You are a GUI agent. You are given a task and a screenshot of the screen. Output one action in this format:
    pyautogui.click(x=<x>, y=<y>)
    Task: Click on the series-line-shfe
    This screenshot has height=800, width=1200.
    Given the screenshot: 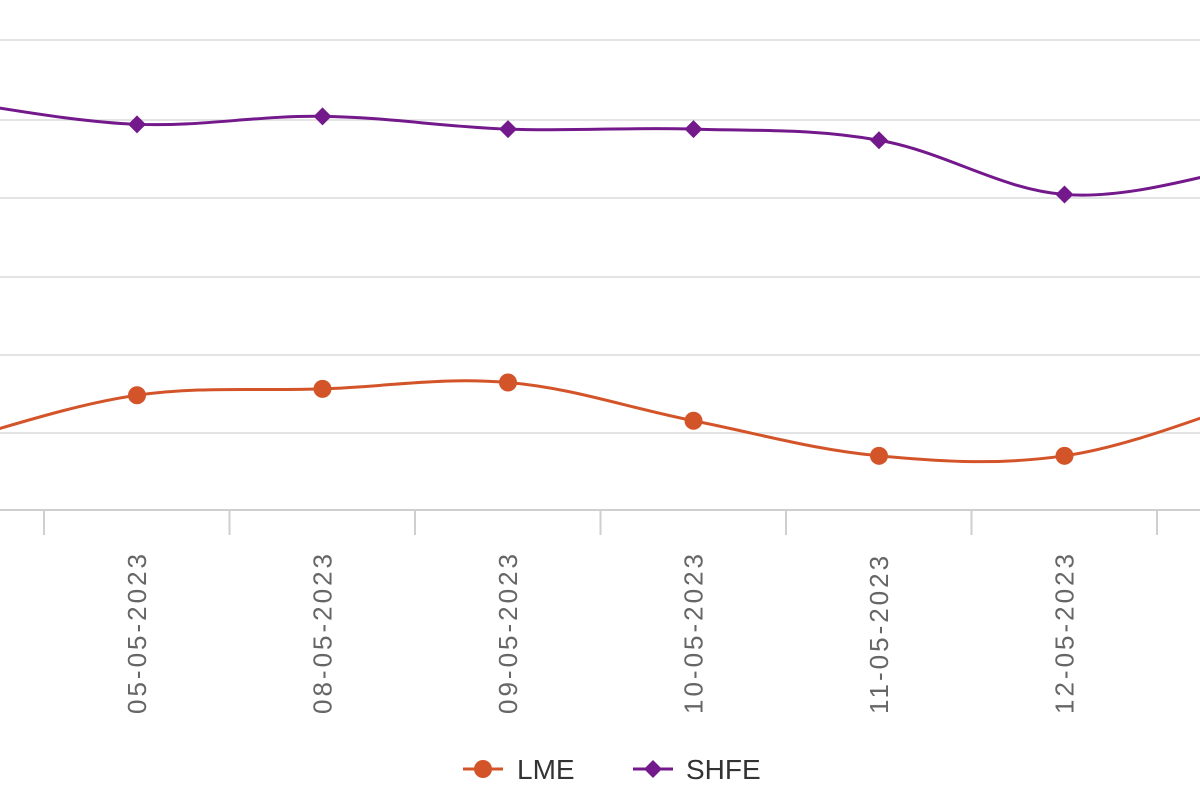 What is the action you would take?
    pyautogui.click(x=600, y=151)
    